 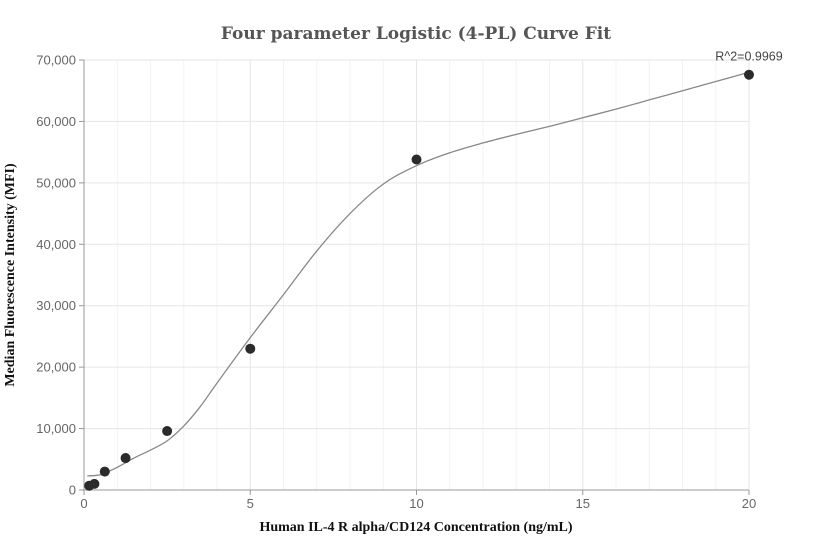 I want to click on y-tick-label: 60,000, so click(x=56, y=121).